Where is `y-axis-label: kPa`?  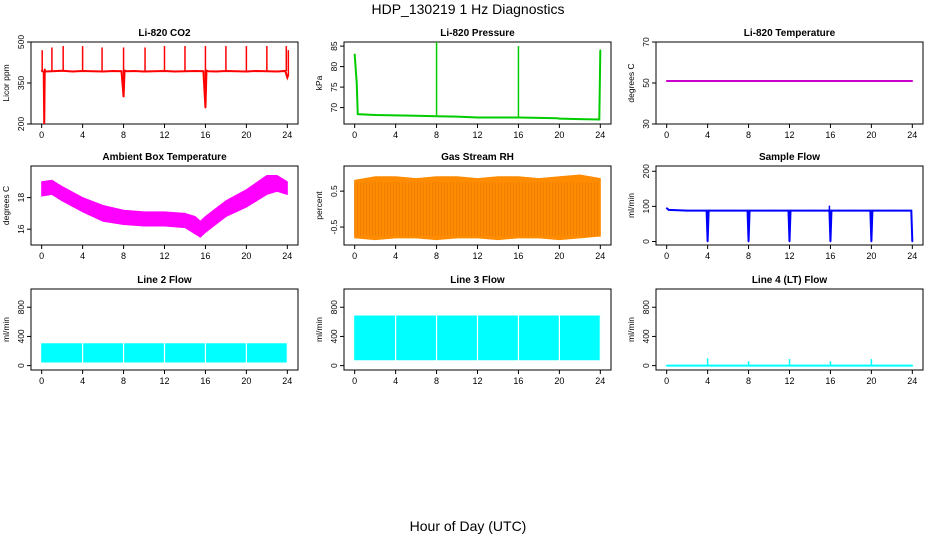
y-axis-label: kPa is located at coordinates (319, 82).